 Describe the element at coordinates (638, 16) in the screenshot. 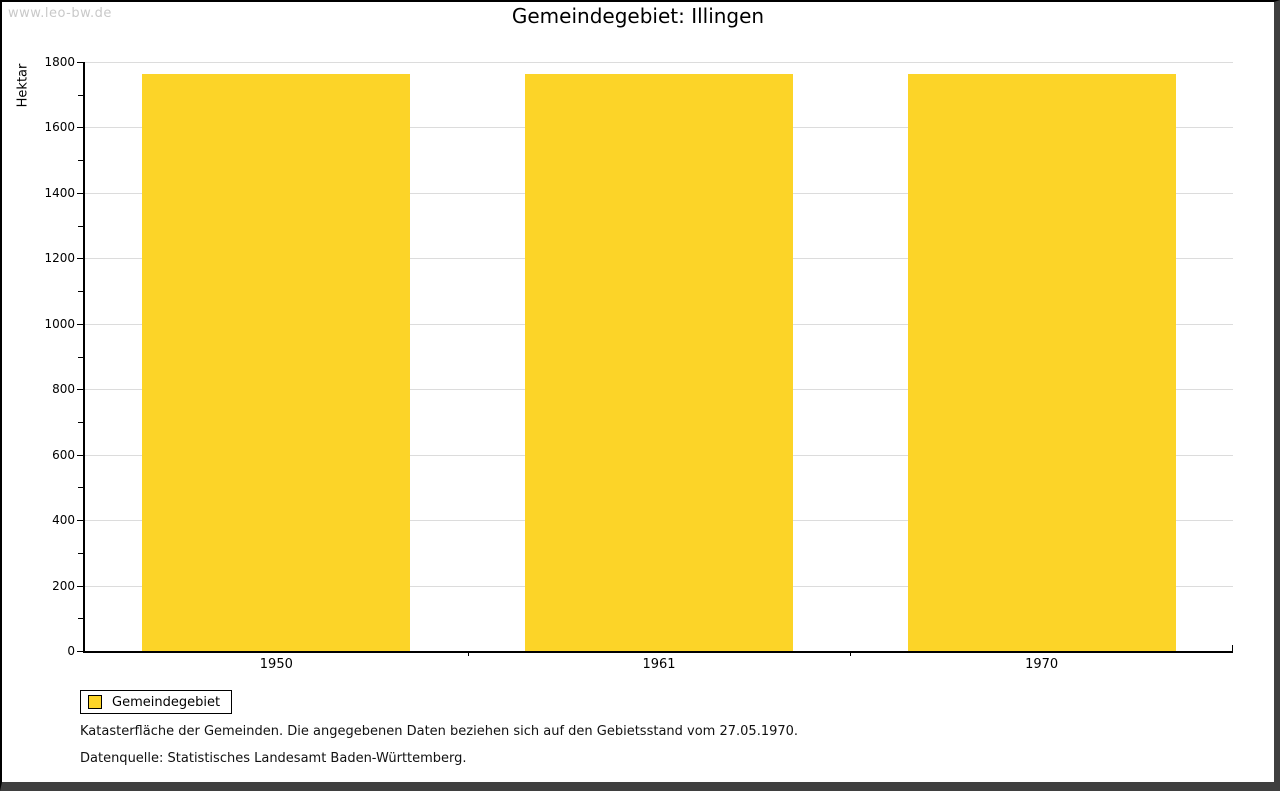

I see `chart-title: Gemeindegebiet: Illingen` at that location.